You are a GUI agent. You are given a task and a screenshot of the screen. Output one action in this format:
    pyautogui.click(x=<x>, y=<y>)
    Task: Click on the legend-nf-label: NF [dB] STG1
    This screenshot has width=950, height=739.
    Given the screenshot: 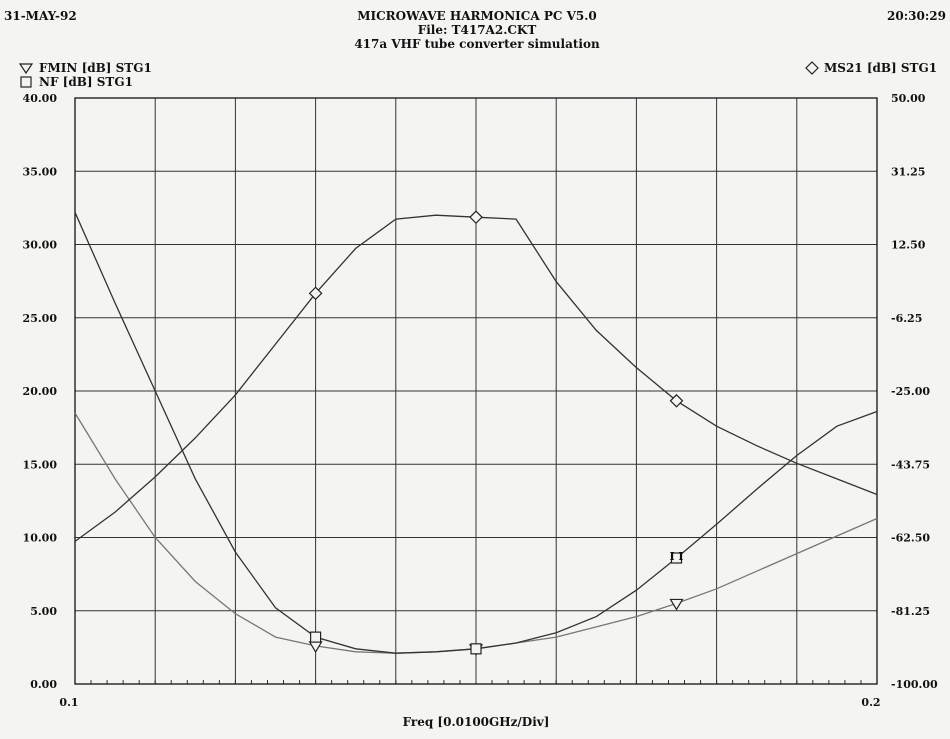 What is the action you would take?
    pyautogui.click(x=86, y=82)
    